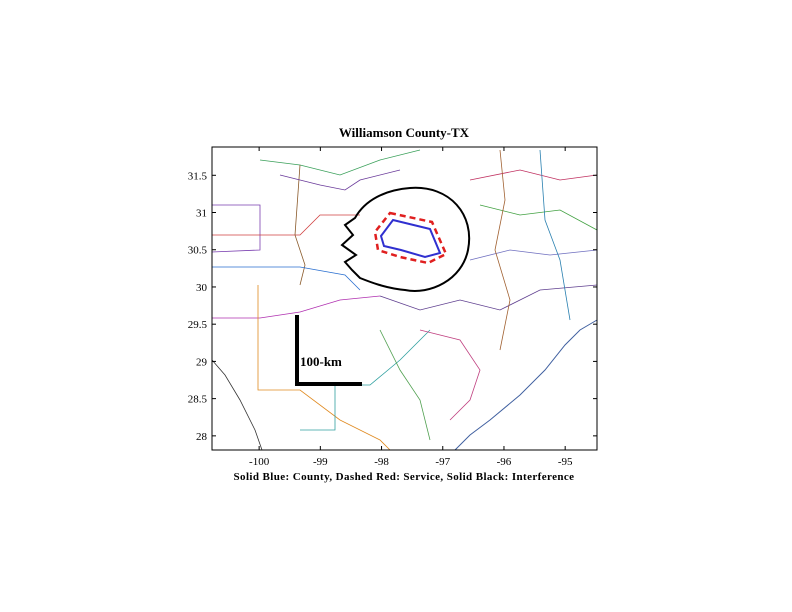 Image resolution: width=792 pixels, height=612 pixels. I want to click on x-tick-label: -97, so click(442, 462).